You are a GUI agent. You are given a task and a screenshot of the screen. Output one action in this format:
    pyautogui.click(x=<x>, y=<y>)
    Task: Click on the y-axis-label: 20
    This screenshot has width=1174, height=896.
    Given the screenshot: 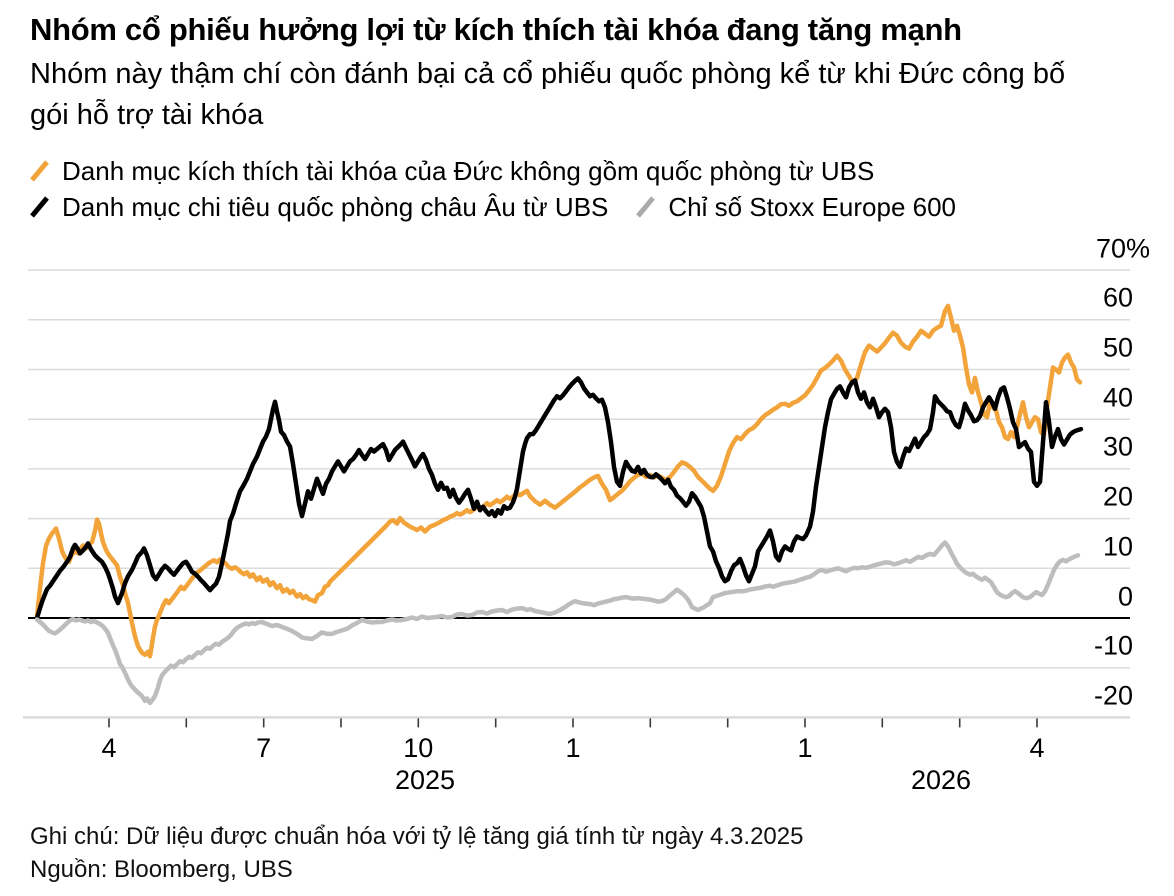 What is the action you would take?
    pyautogui.click(x=1117, y=496)
    